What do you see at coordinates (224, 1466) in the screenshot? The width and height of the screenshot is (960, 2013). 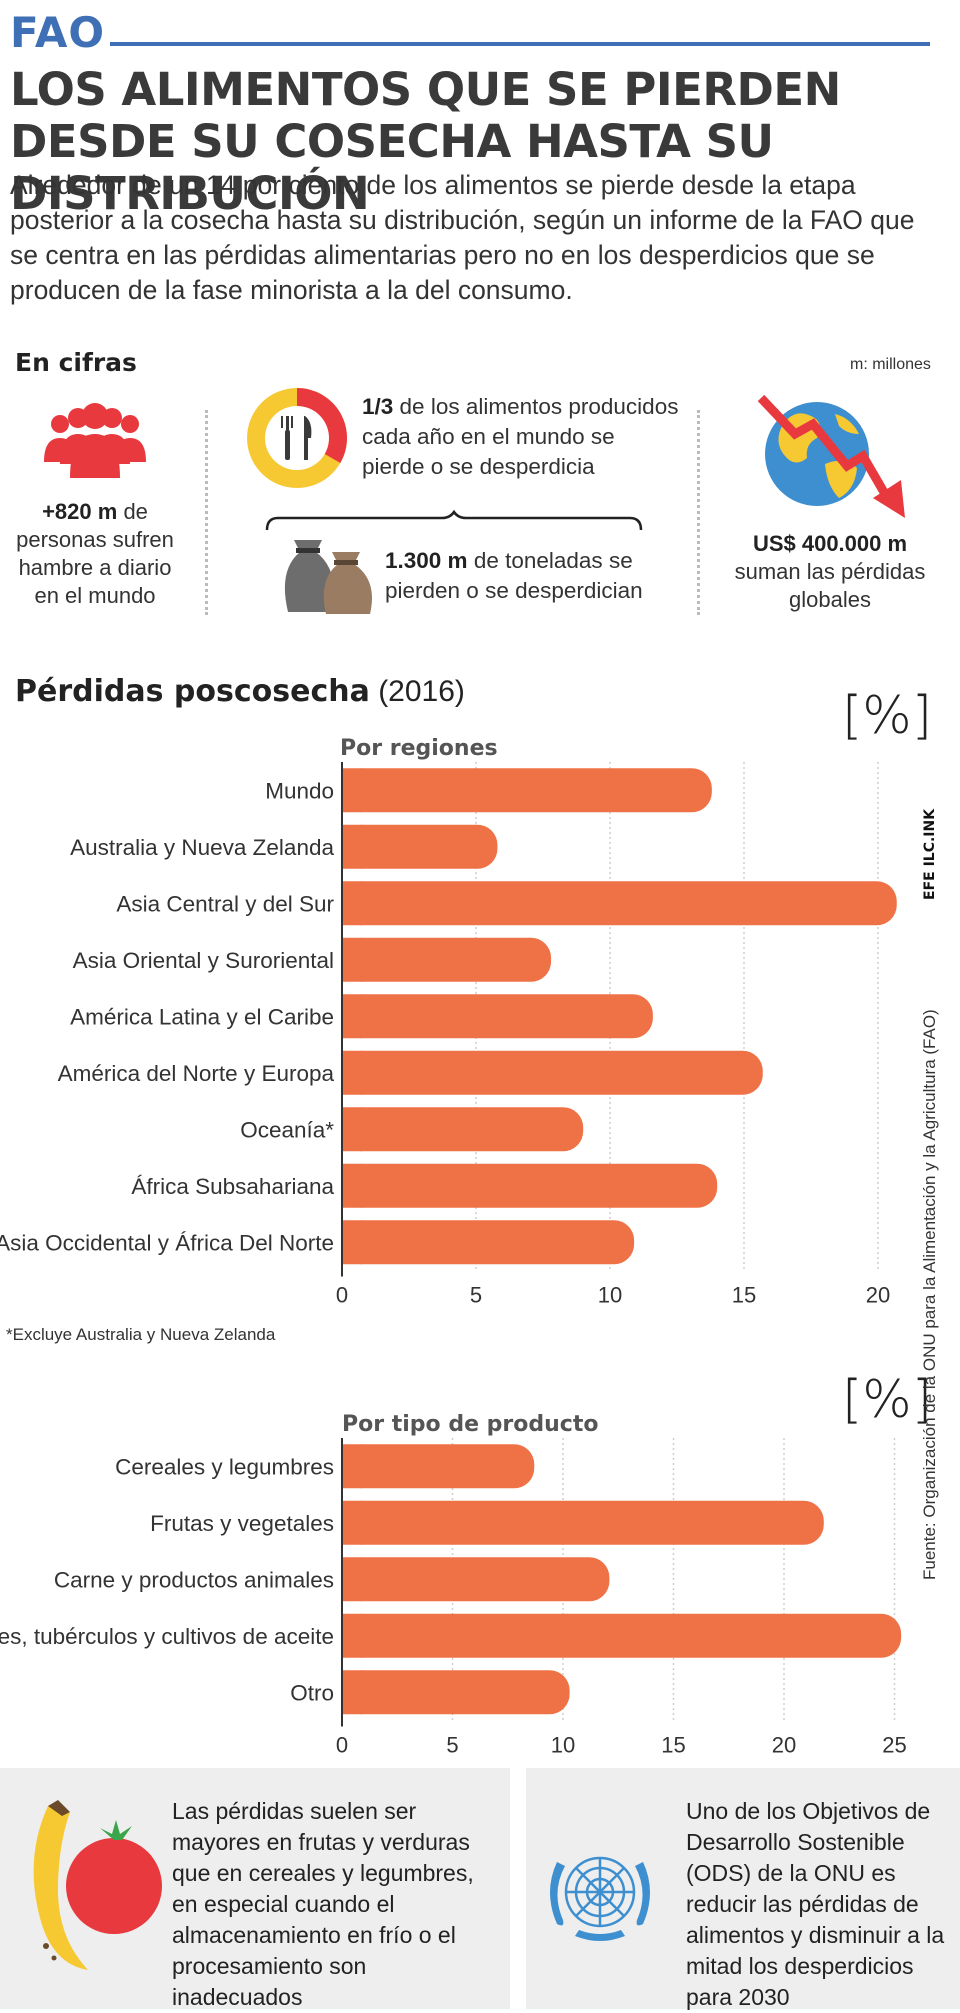 I see `category-label: Cereales y legumbres` at bounding box center [224, 1466].